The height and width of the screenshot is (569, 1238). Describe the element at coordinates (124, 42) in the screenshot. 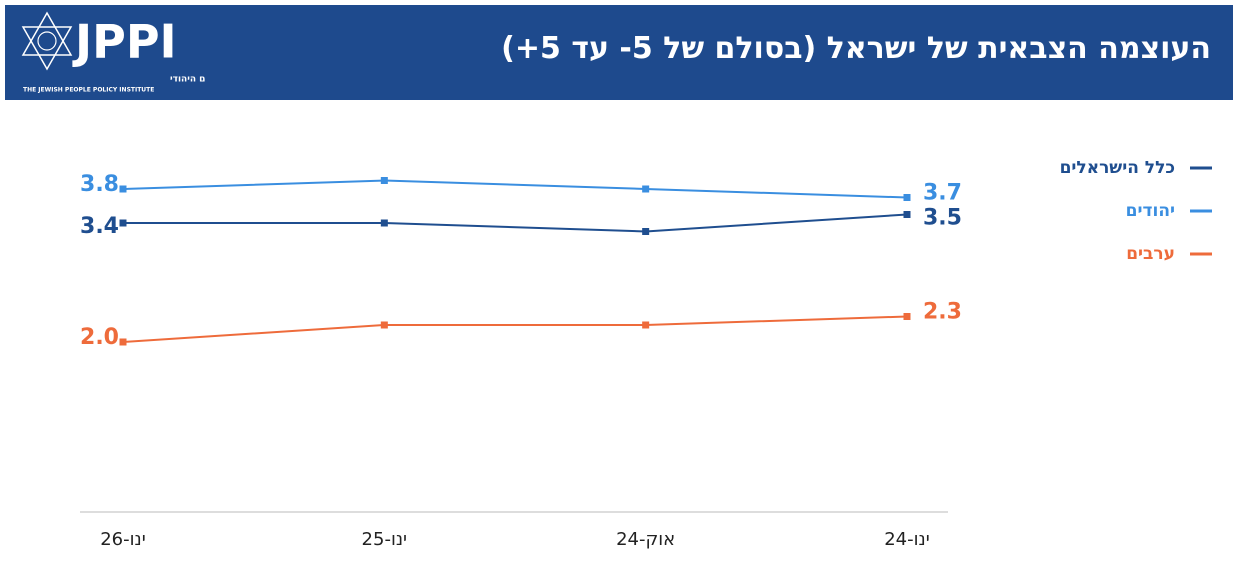

I see `logo-text: JPPI` at that location.